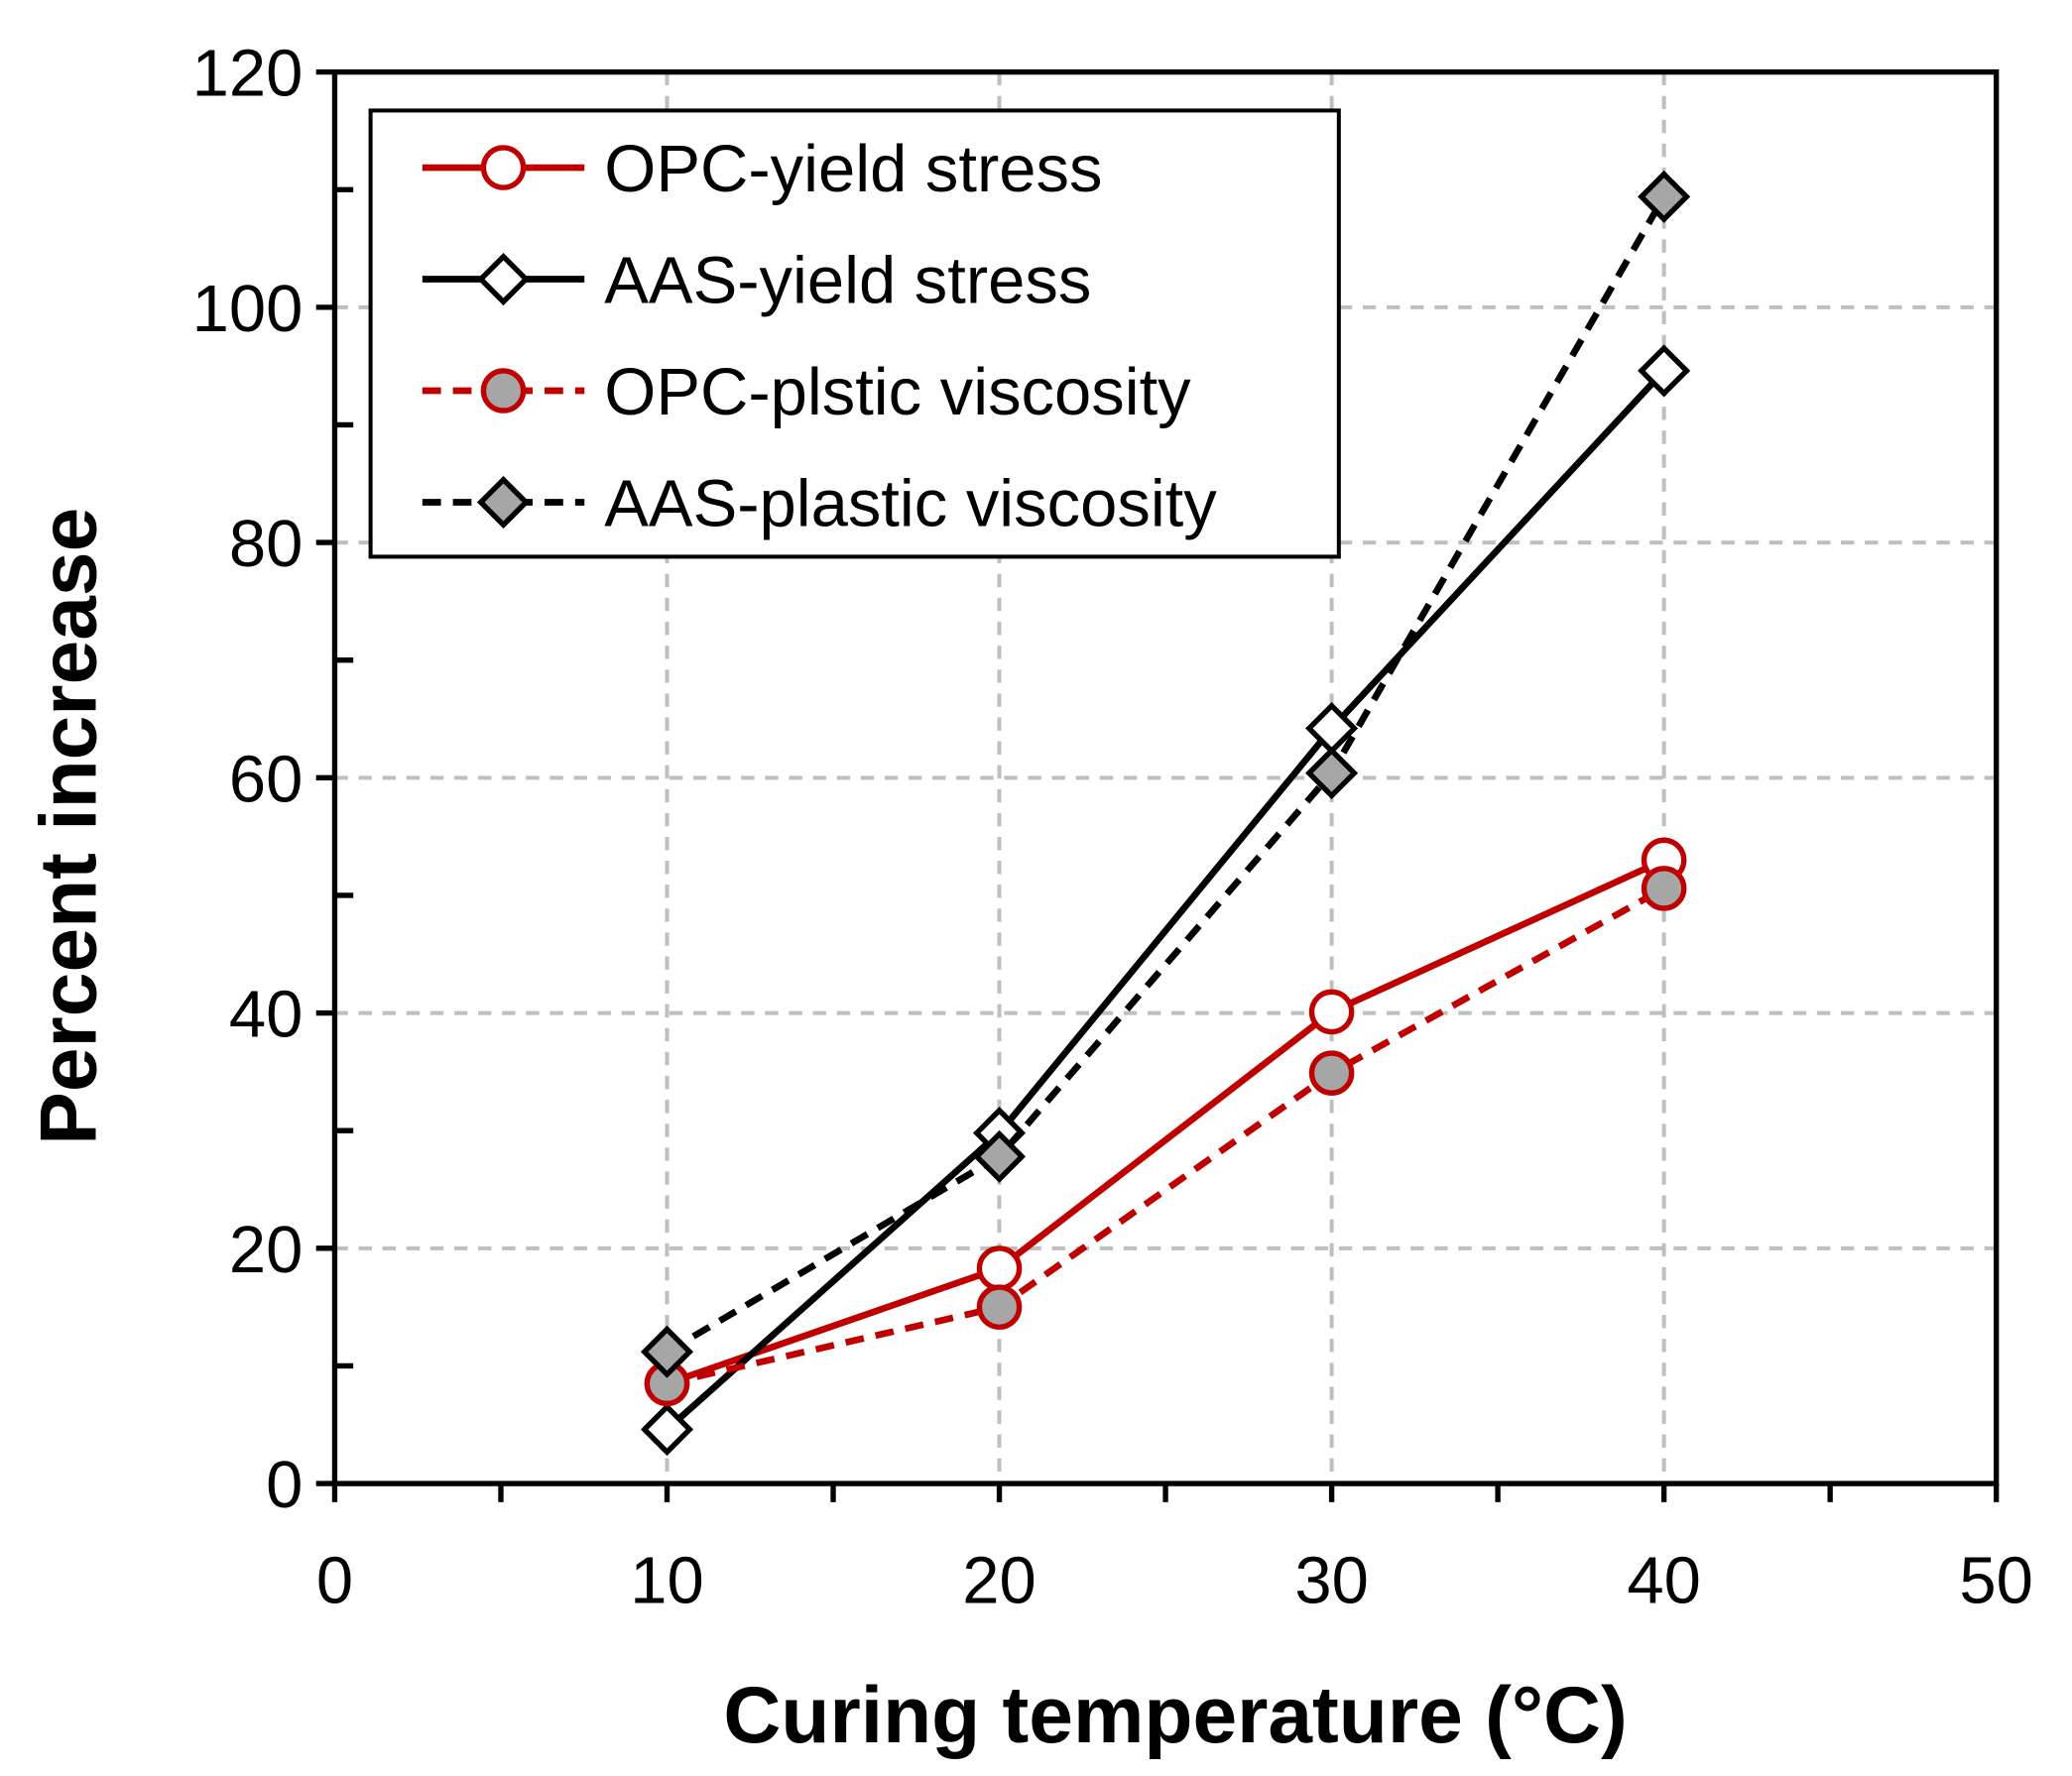  What do you see at coordinates (266, 1250) in the screenshot?
I see `y-tick-label: 20` at bounding box center [266, 1250].